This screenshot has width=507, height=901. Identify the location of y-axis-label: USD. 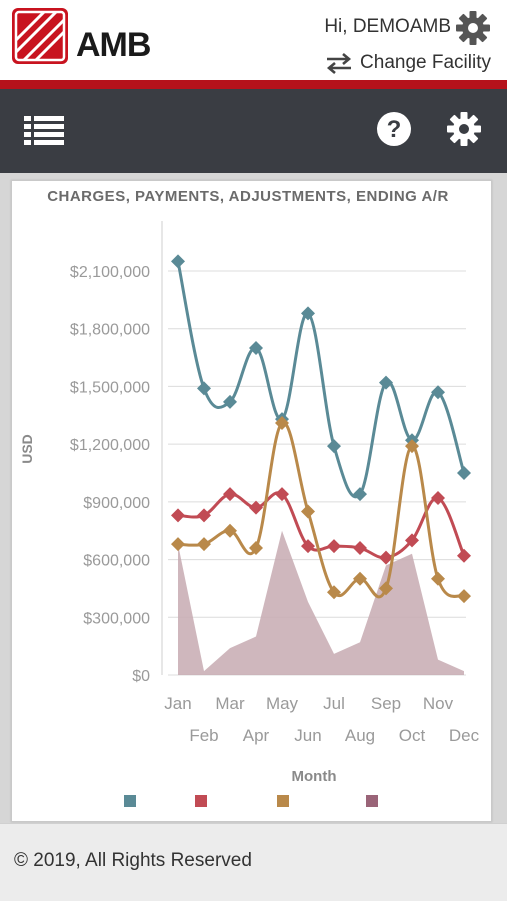
(27, 449).